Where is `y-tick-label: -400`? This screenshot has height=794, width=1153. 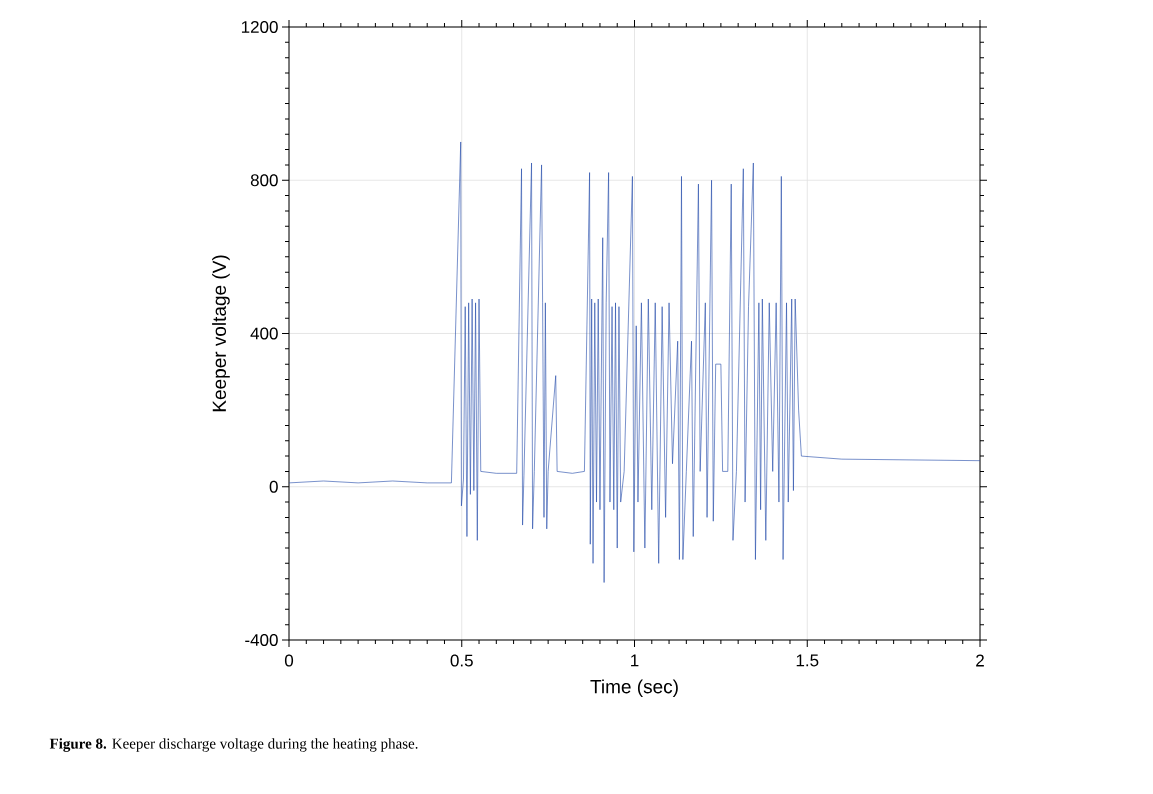 y-tick-label: -400 is located at coordinates (261, 640).